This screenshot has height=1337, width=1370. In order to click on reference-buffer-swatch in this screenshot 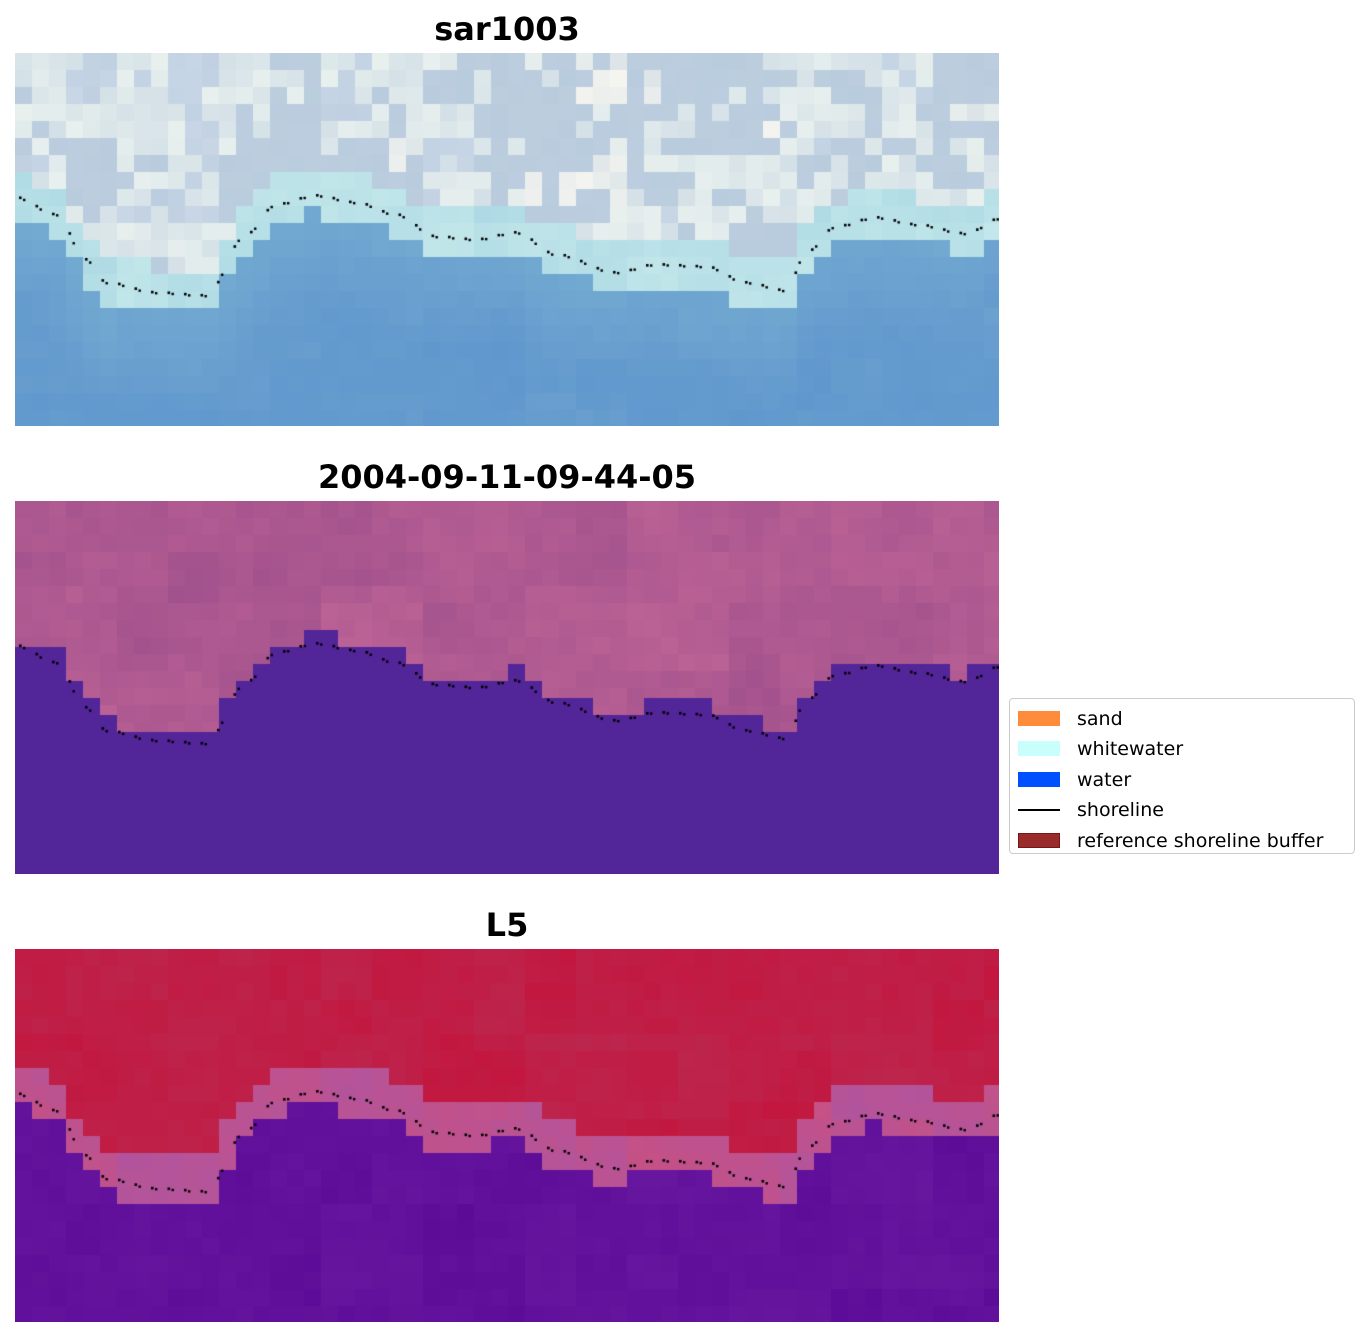, I will do `click(1039, 840)`.